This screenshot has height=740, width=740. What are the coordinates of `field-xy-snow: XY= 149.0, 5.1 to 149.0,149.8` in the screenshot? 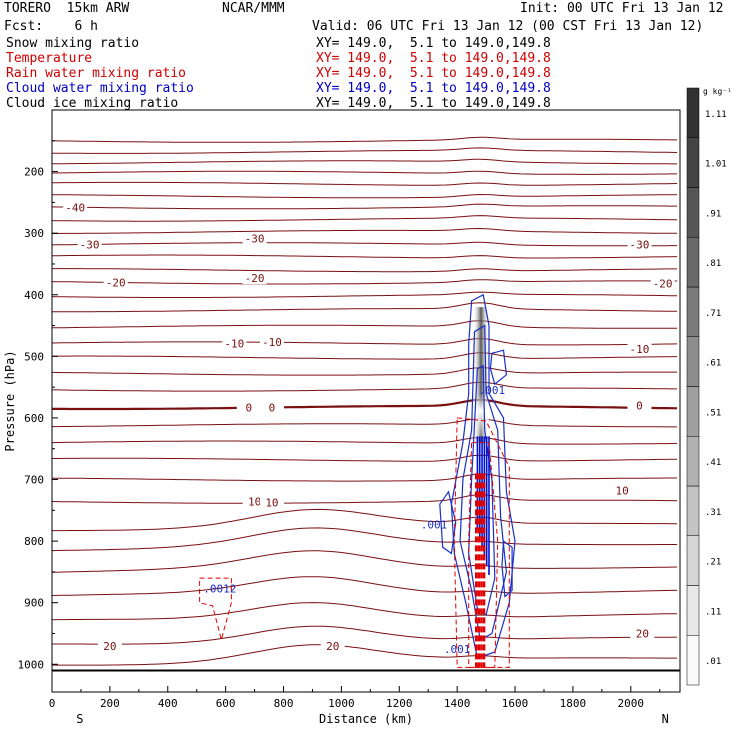 It's located at (433, 43).